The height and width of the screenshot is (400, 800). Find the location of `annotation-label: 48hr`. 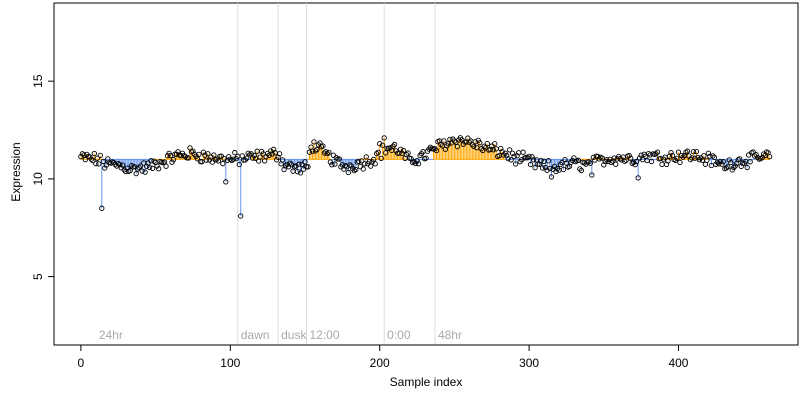

annotation-label: 48hr is located at coordinates (450, 335).